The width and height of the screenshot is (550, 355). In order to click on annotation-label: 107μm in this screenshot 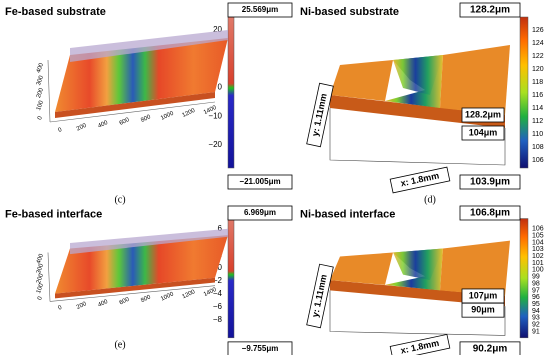, I will do `click(483, 295)`.